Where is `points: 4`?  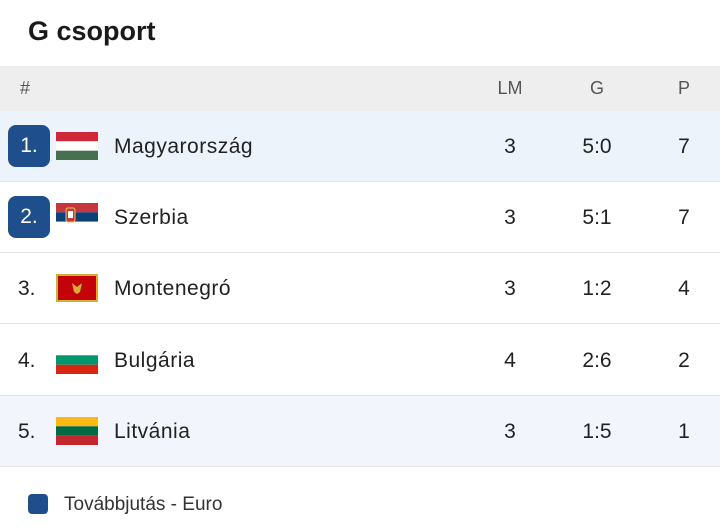 points: 4 is located at coordinates (684, 289).